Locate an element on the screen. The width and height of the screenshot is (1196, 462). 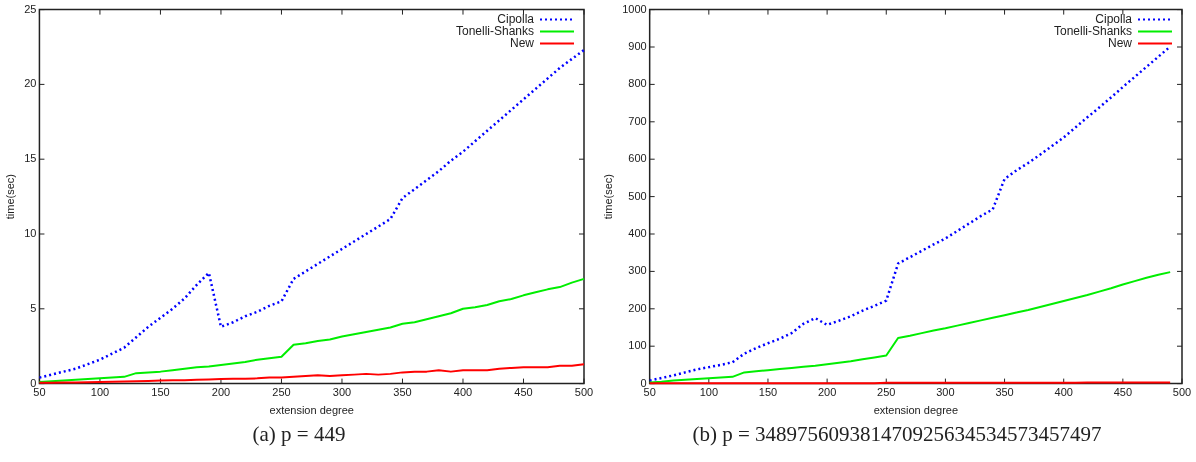
y-tick-label: 500 is located at coordinates (637, 195).